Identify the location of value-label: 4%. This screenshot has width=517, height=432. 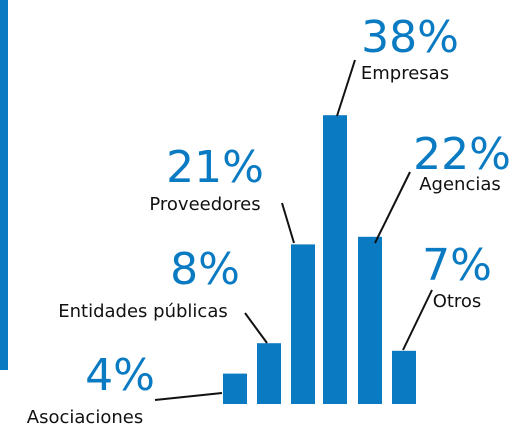
(120, 375).